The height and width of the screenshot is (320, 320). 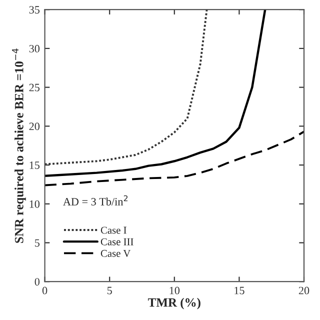 What do you see at coordinates (174, 304) in the screenshot?
I see `x-axis-title: TMR (%)` at bounding box center [174, 304].